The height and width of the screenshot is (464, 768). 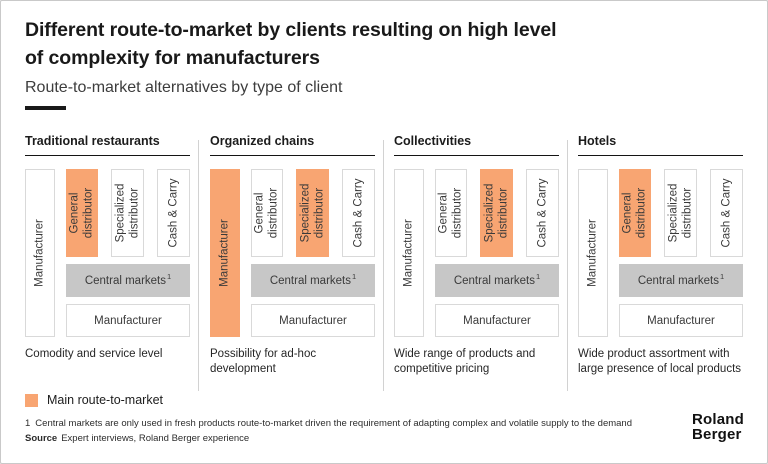 What do you see at coordinates (660, 144) in the screenshot?
I see `column-header: Hotels` at bounding box center [660, 144].